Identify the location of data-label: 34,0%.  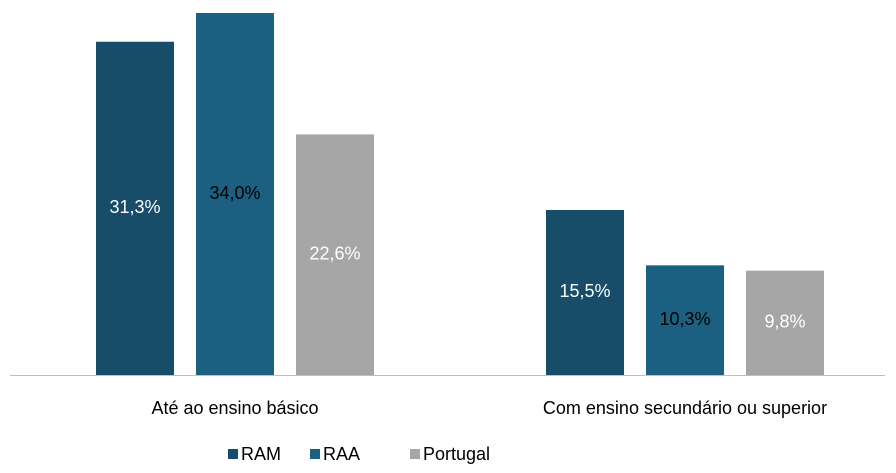
(234, 193).